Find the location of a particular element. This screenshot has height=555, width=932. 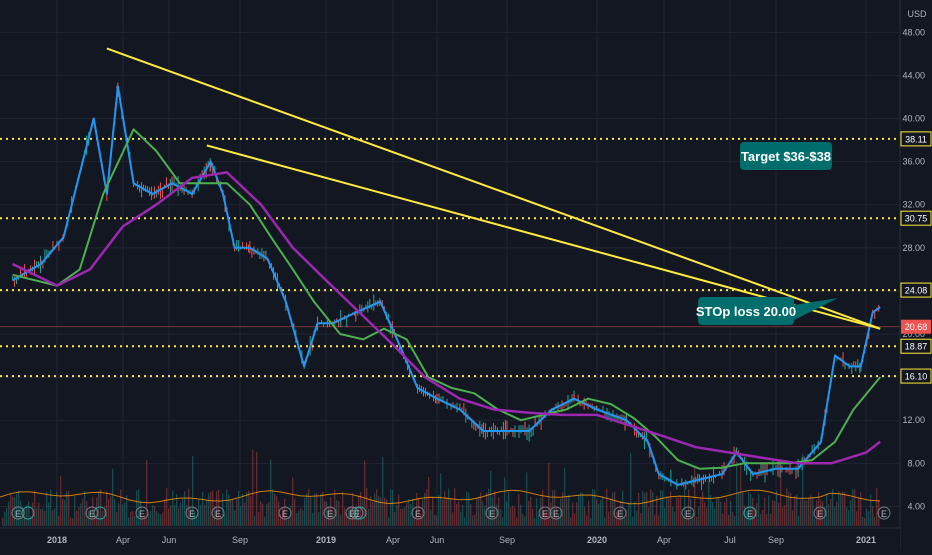

x-tick-label: Sep is located at coordinates (240, 540).